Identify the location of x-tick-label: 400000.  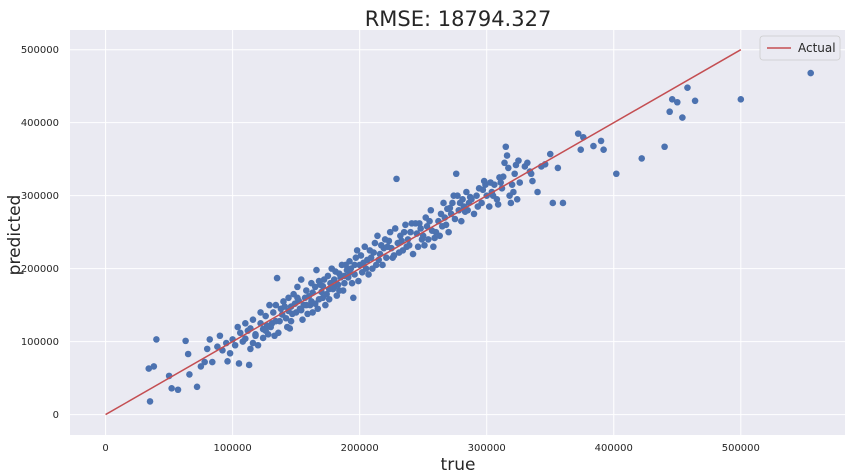
(614, 448).